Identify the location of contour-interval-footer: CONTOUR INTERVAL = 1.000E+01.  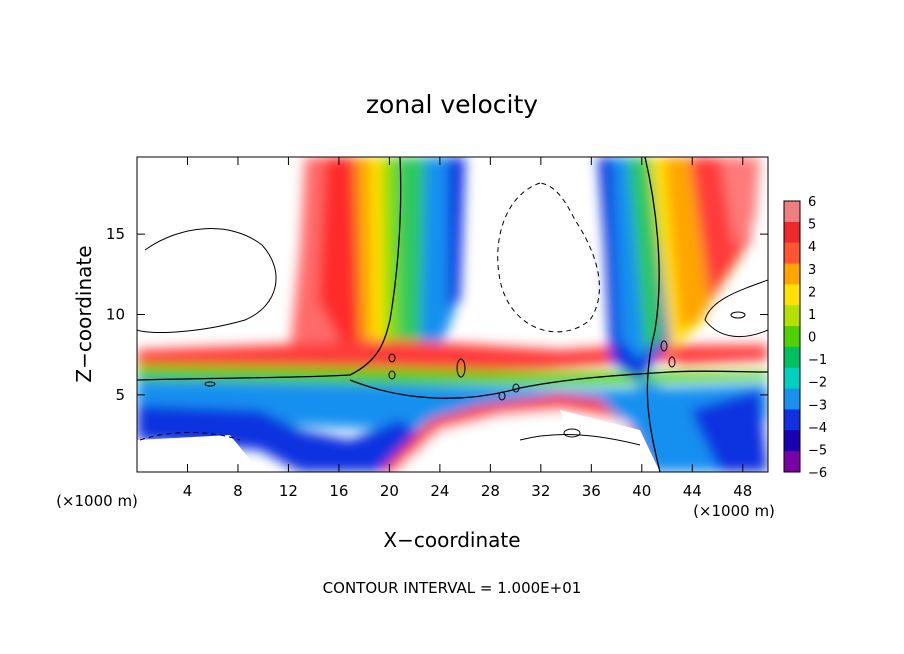
(452, 588).